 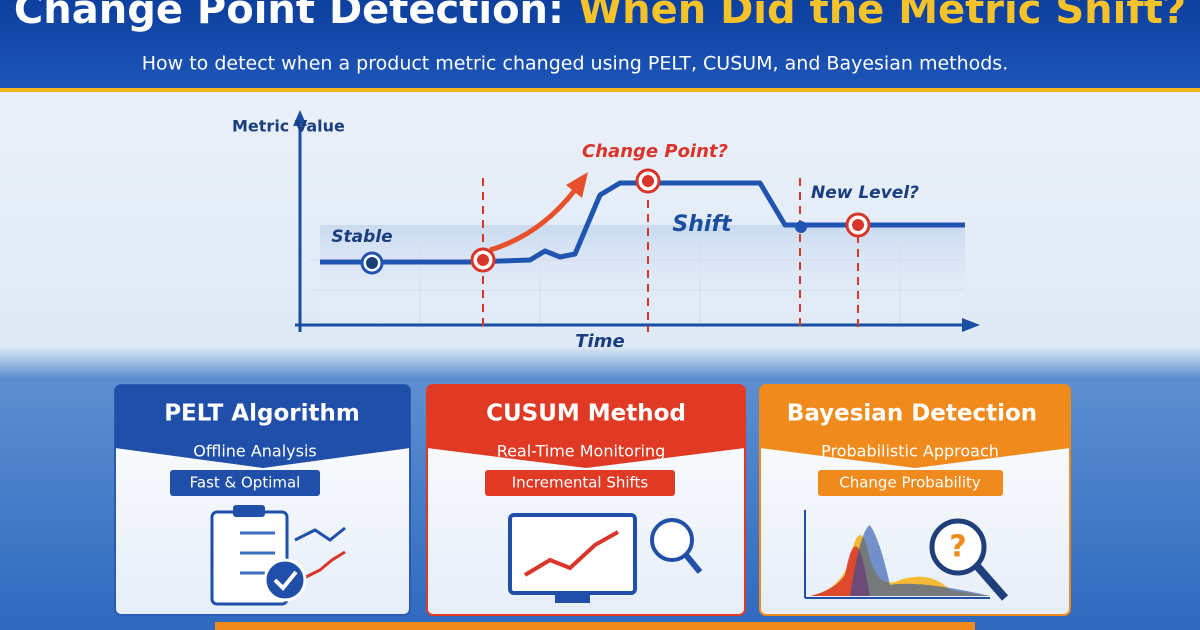 I want to click on card-title: Bayesian Detection, so click(x=912, y=414).